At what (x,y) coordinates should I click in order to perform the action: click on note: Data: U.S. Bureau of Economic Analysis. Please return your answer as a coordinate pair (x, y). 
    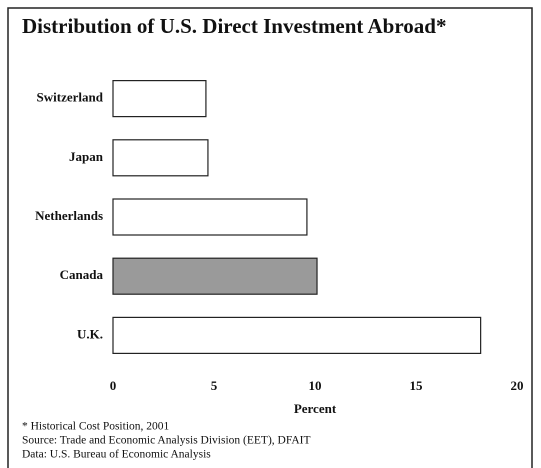
    Looking at the image, I should click on (116, 455).